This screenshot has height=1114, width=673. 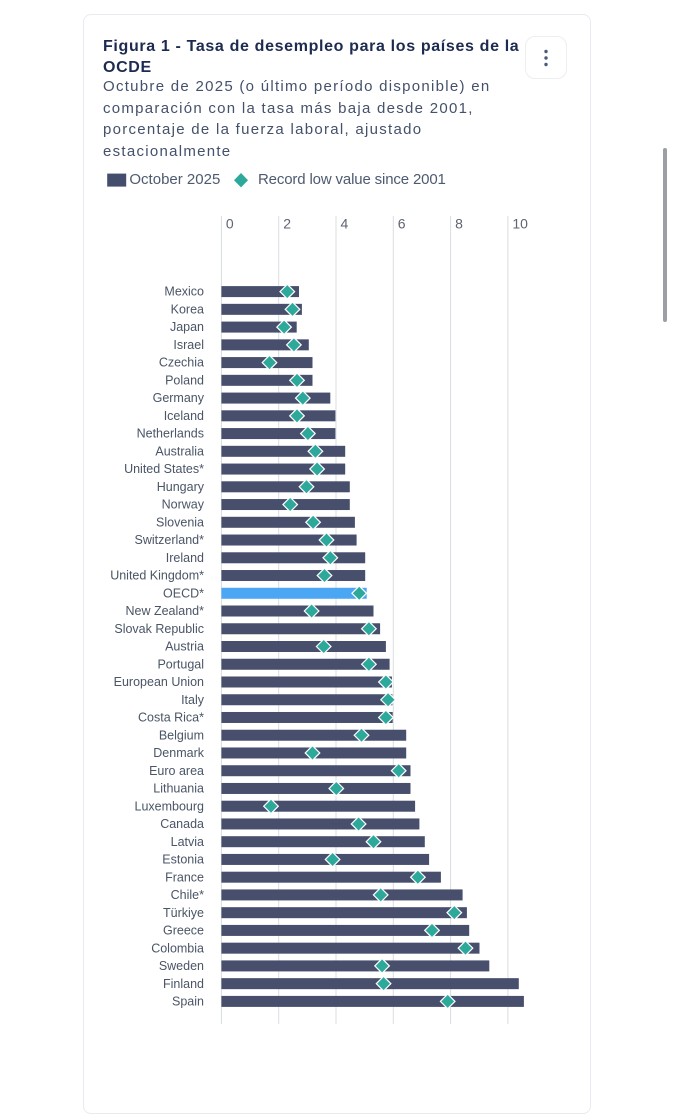 I want to click on svg-text: Poland, so click(x=184, y=380).